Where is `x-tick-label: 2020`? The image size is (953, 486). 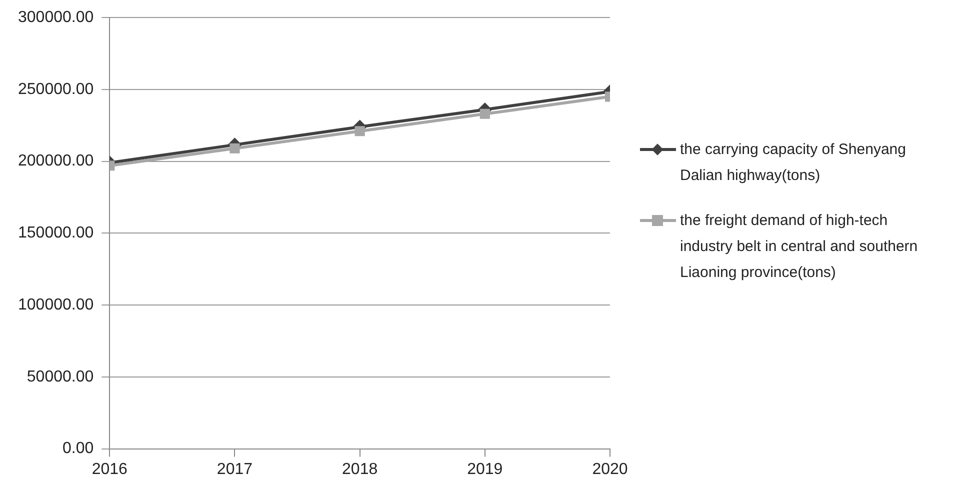
x-tick-label: 2020 is located at coordinates (610, 469).